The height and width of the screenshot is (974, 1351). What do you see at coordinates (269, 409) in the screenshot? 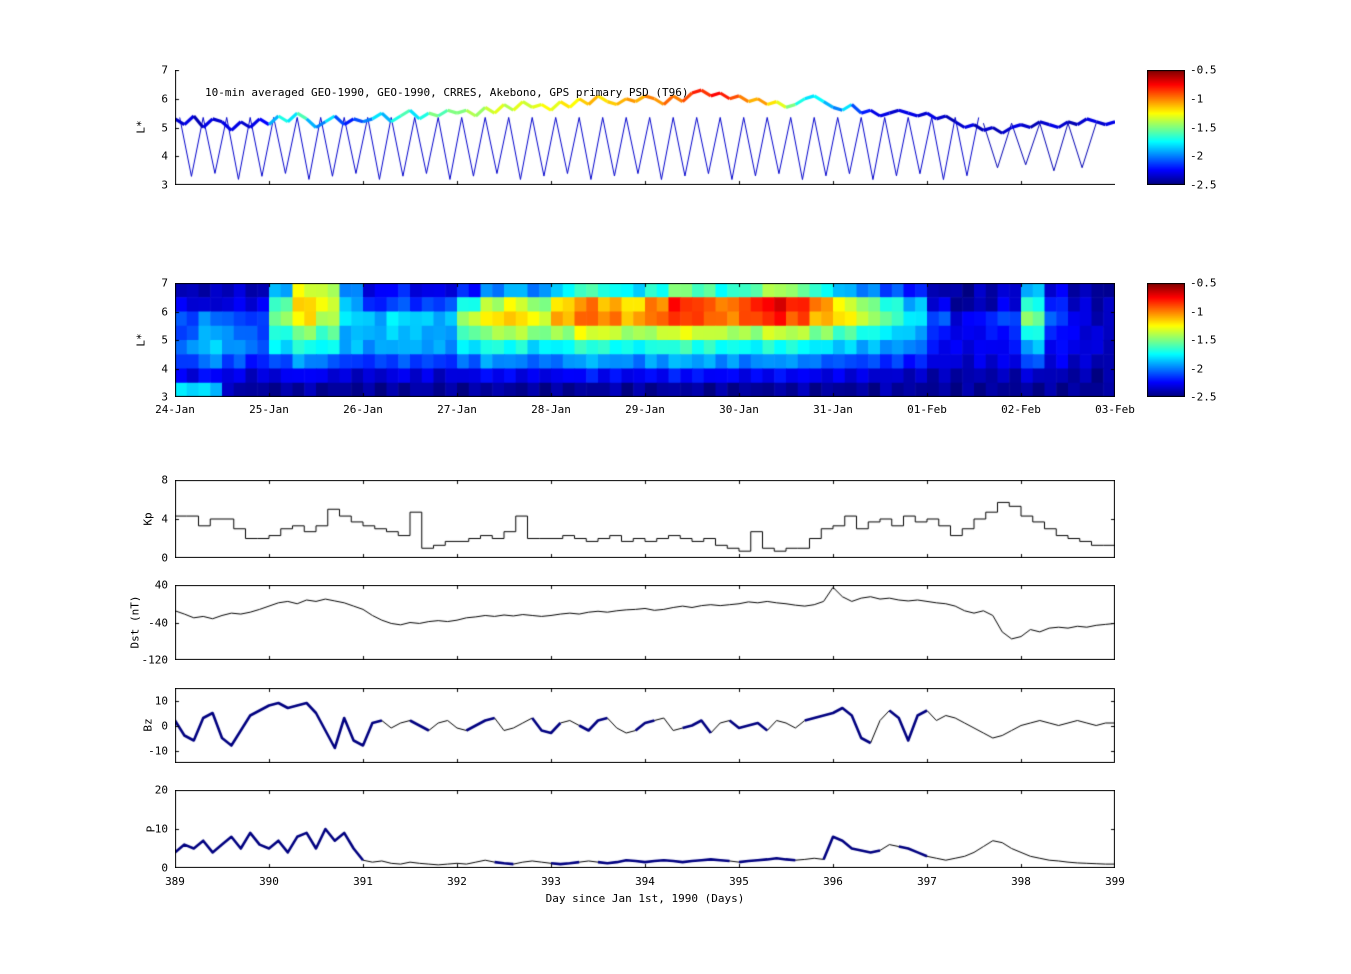
I see `x-tick-label-date: 25-Jan` at bounding box center [269, 409].